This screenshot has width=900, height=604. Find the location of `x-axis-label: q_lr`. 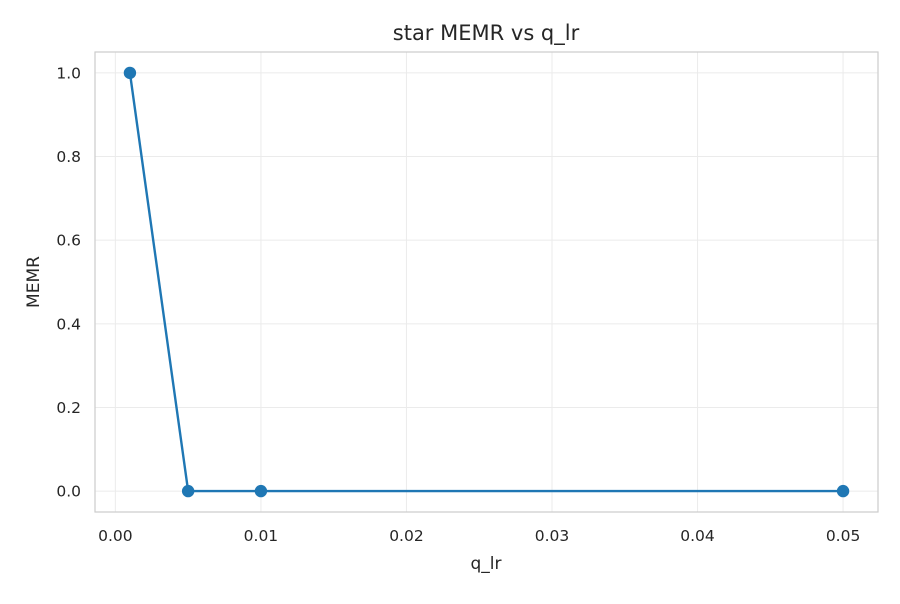

x-axis-label: q_lr is located at coordinates (485, 564).